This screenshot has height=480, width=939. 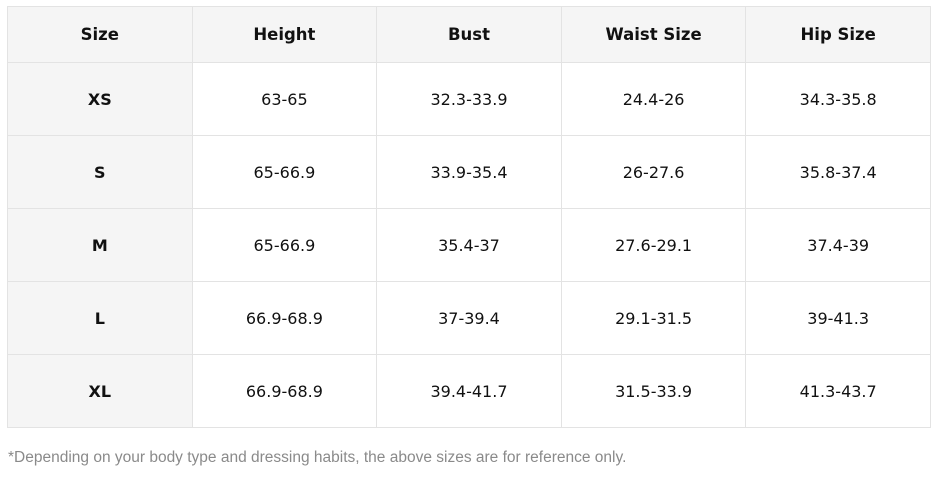 I want to click on cell-bust: 35.4-37, so click(x=469, y=245).